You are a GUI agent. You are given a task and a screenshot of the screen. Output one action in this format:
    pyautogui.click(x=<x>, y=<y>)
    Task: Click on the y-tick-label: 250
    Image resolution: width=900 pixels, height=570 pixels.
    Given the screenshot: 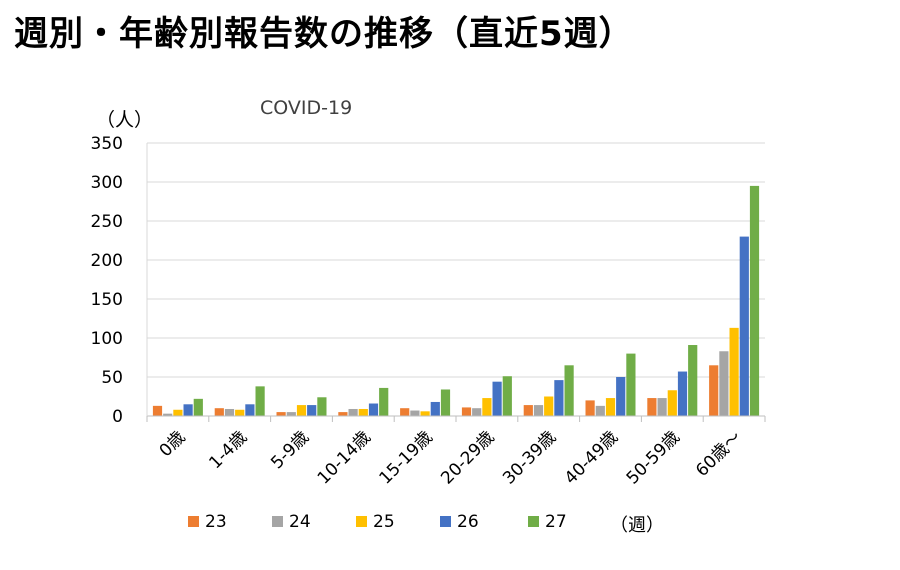 What is the action you would take?
    pyautogui.click(x=107, y=222)
    